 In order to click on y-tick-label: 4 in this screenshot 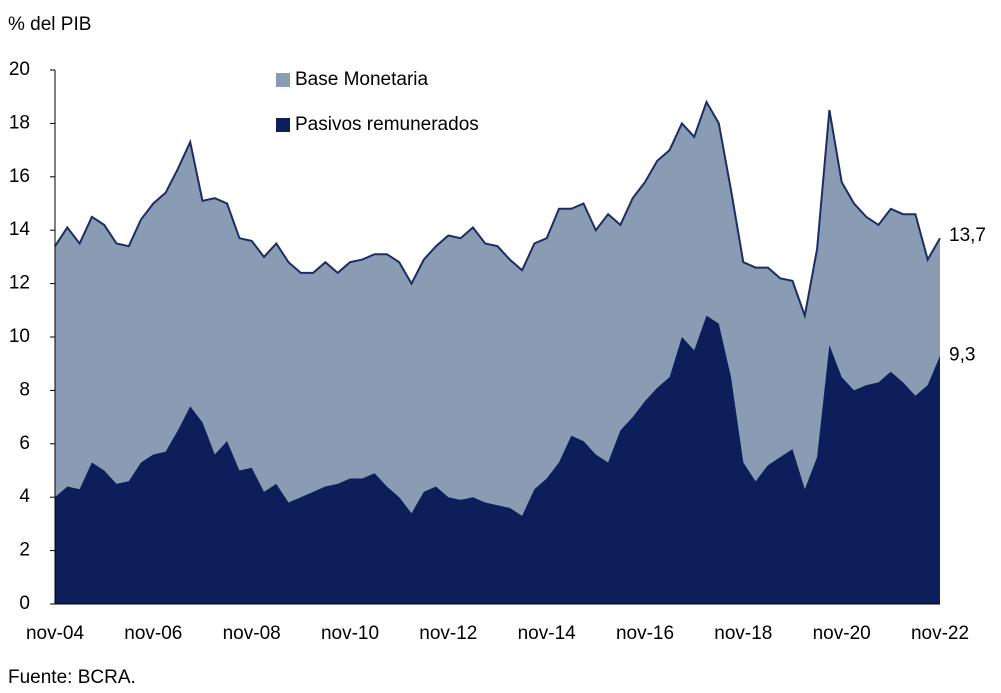, I will do `click(24, 496)`.